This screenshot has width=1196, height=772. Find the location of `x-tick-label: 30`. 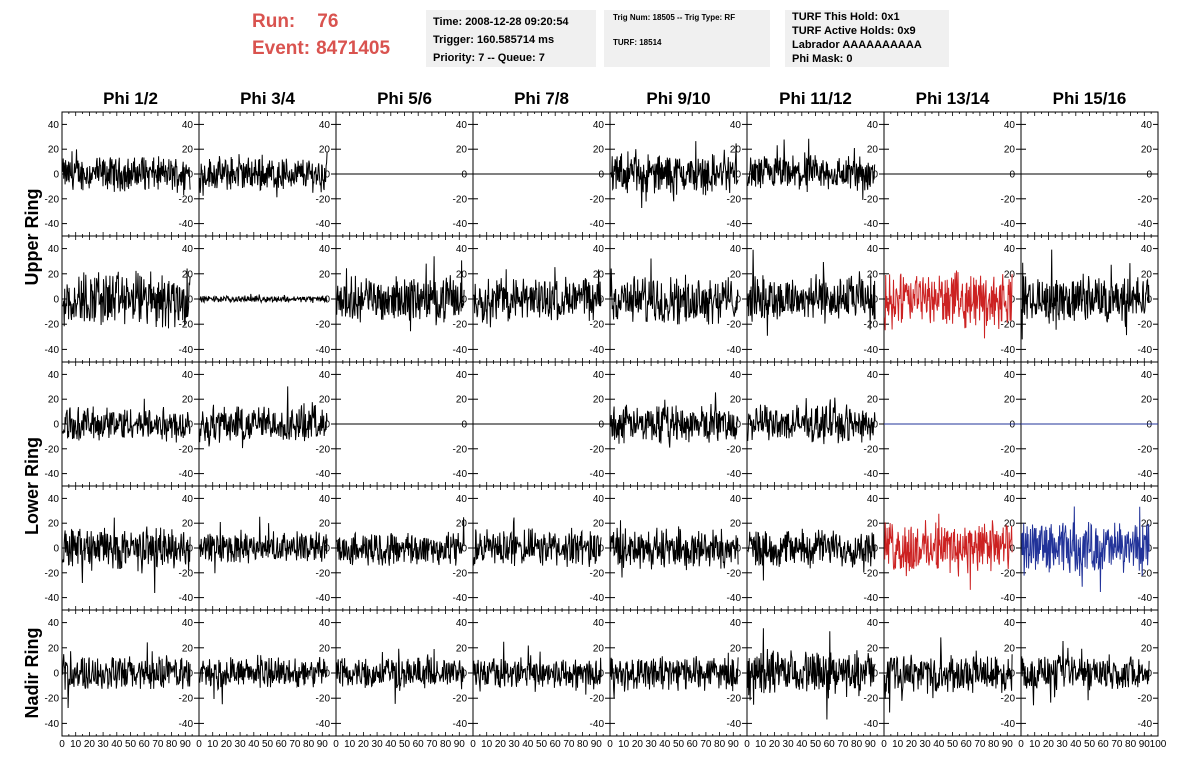

x-tick-label: 30 is located at coordinates (789, 744).